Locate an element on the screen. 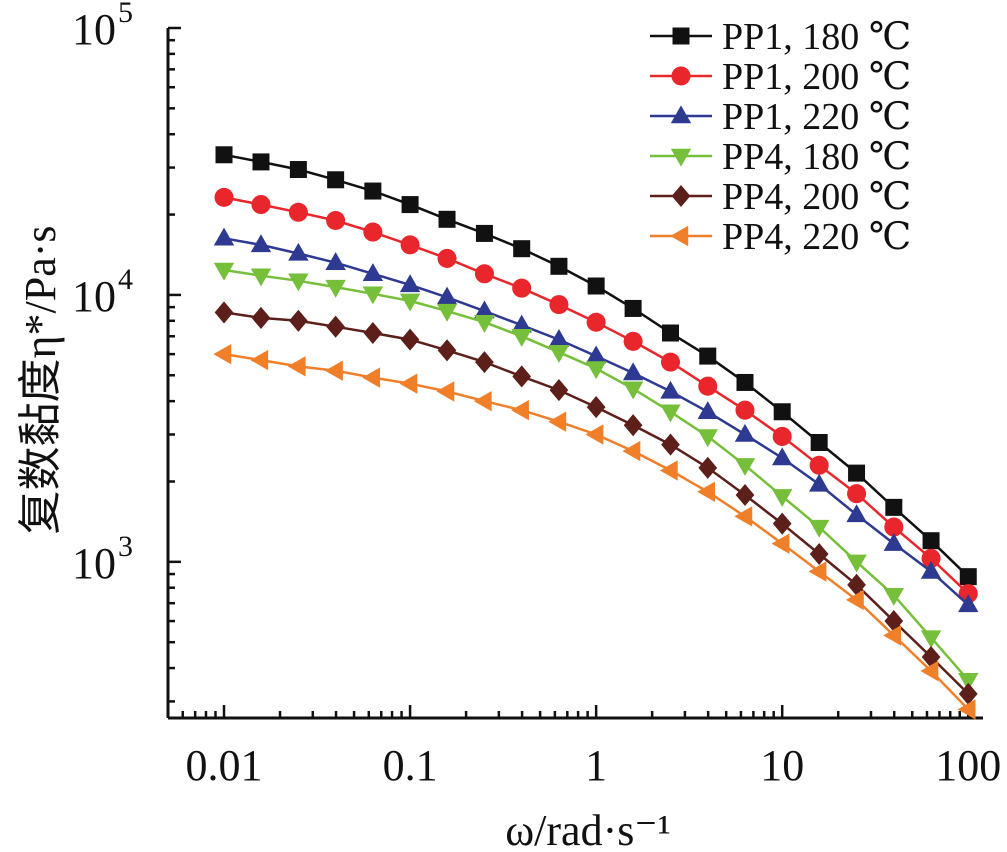 The image size is (1007, 852). legend-entry-3: PP1, 220 ℃ is located at coordinates (780, 117).